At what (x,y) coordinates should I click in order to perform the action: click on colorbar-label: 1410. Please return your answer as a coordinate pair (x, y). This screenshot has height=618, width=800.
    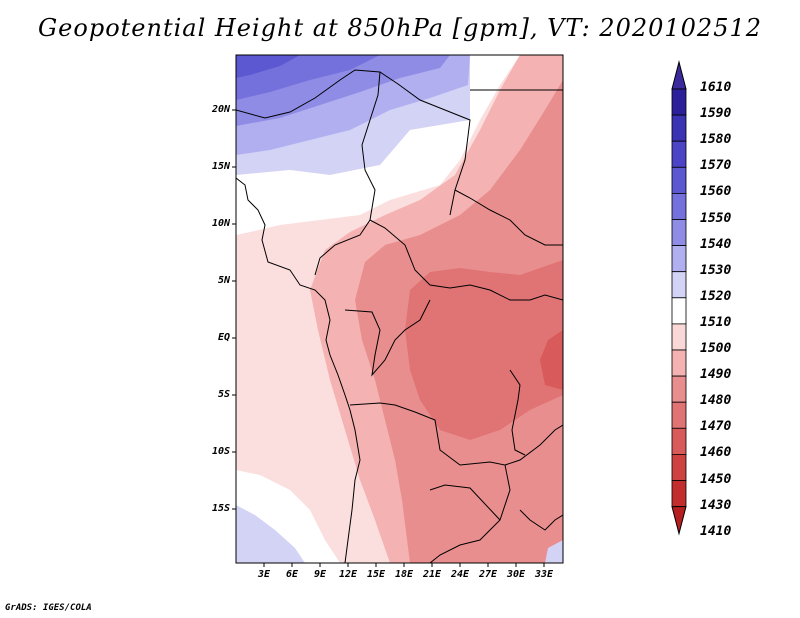
    Looking at the image, I should click on (716, 531).